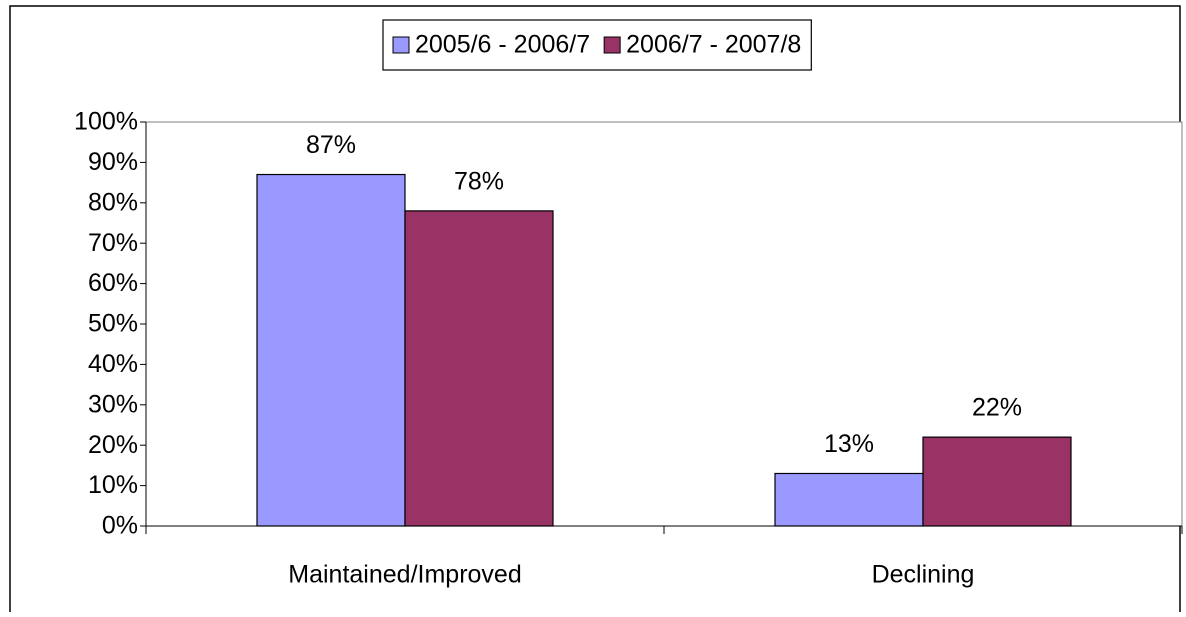 The image size is (1186, 617). I want to click on value-label: 87%, so click(331, 145).